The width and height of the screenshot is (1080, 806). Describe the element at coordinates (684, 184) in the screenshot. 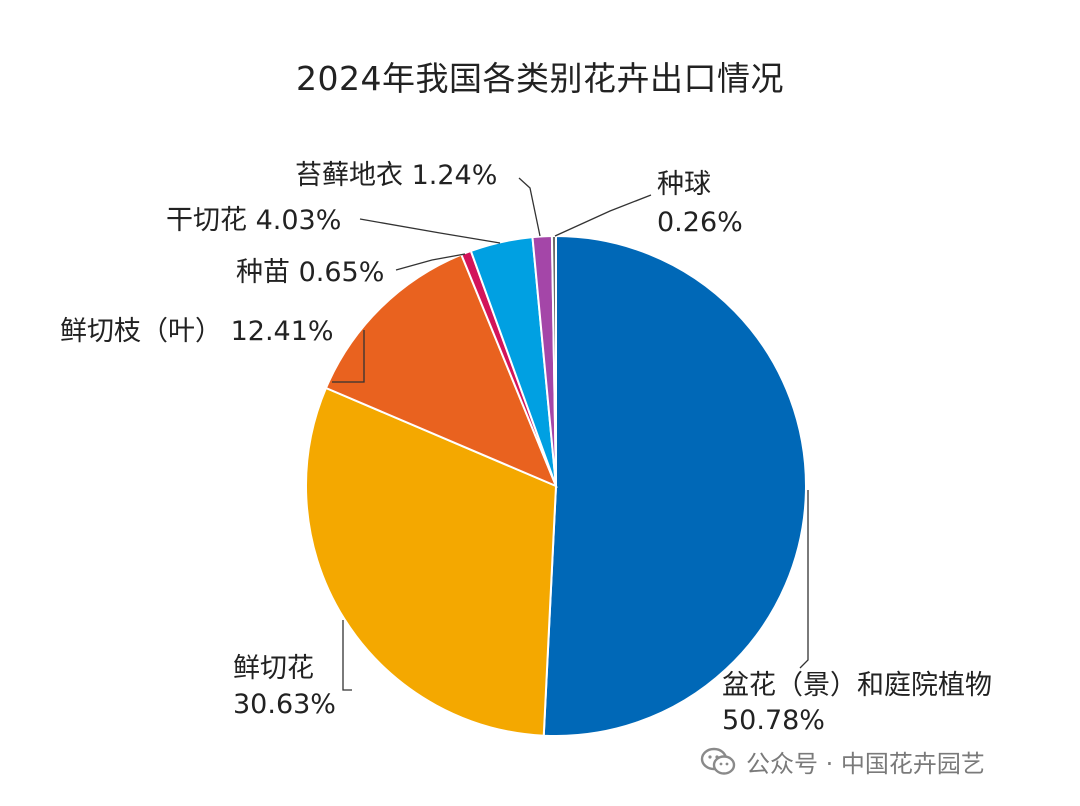

I see `slice-label-bulbs-name: 种球` at that location.